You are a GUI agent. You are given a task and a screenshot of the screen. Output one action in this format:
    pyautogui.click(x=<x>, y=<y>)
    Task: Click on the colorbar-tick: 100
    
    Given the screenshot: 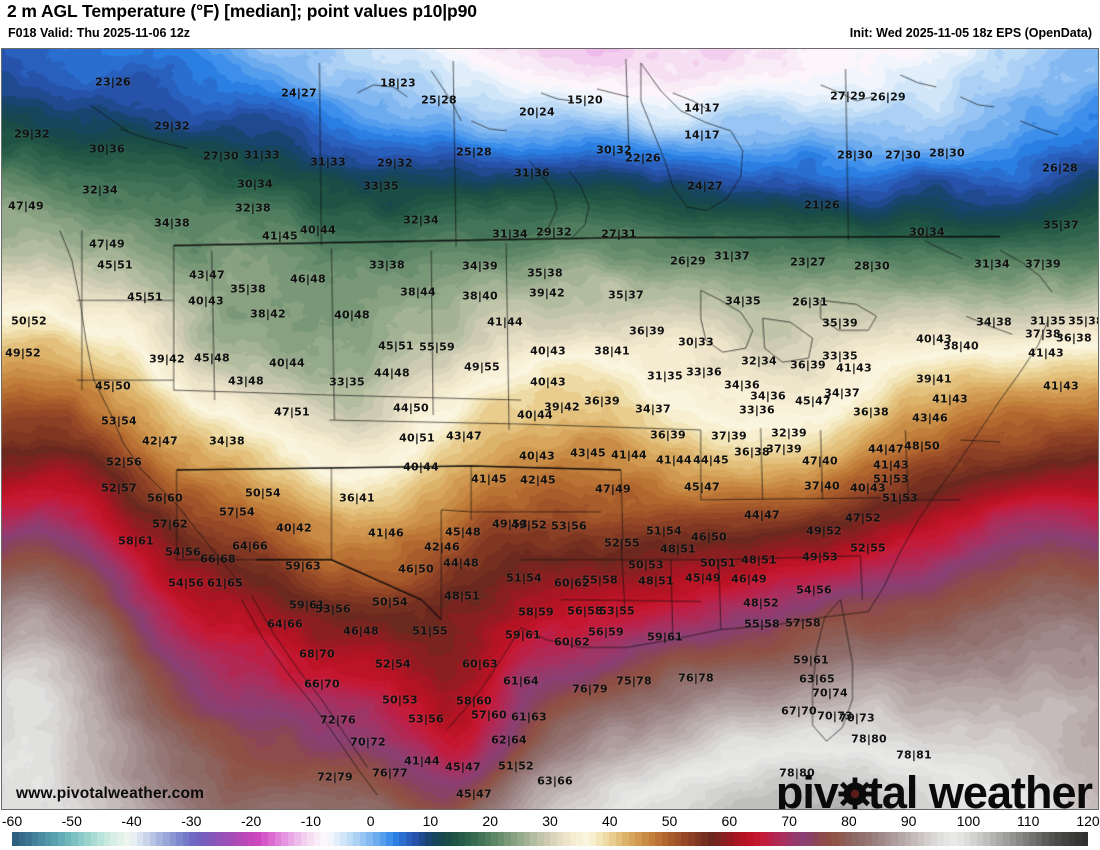 What is the action you would take?
    pyautogui.click(x=968, y=821)
    